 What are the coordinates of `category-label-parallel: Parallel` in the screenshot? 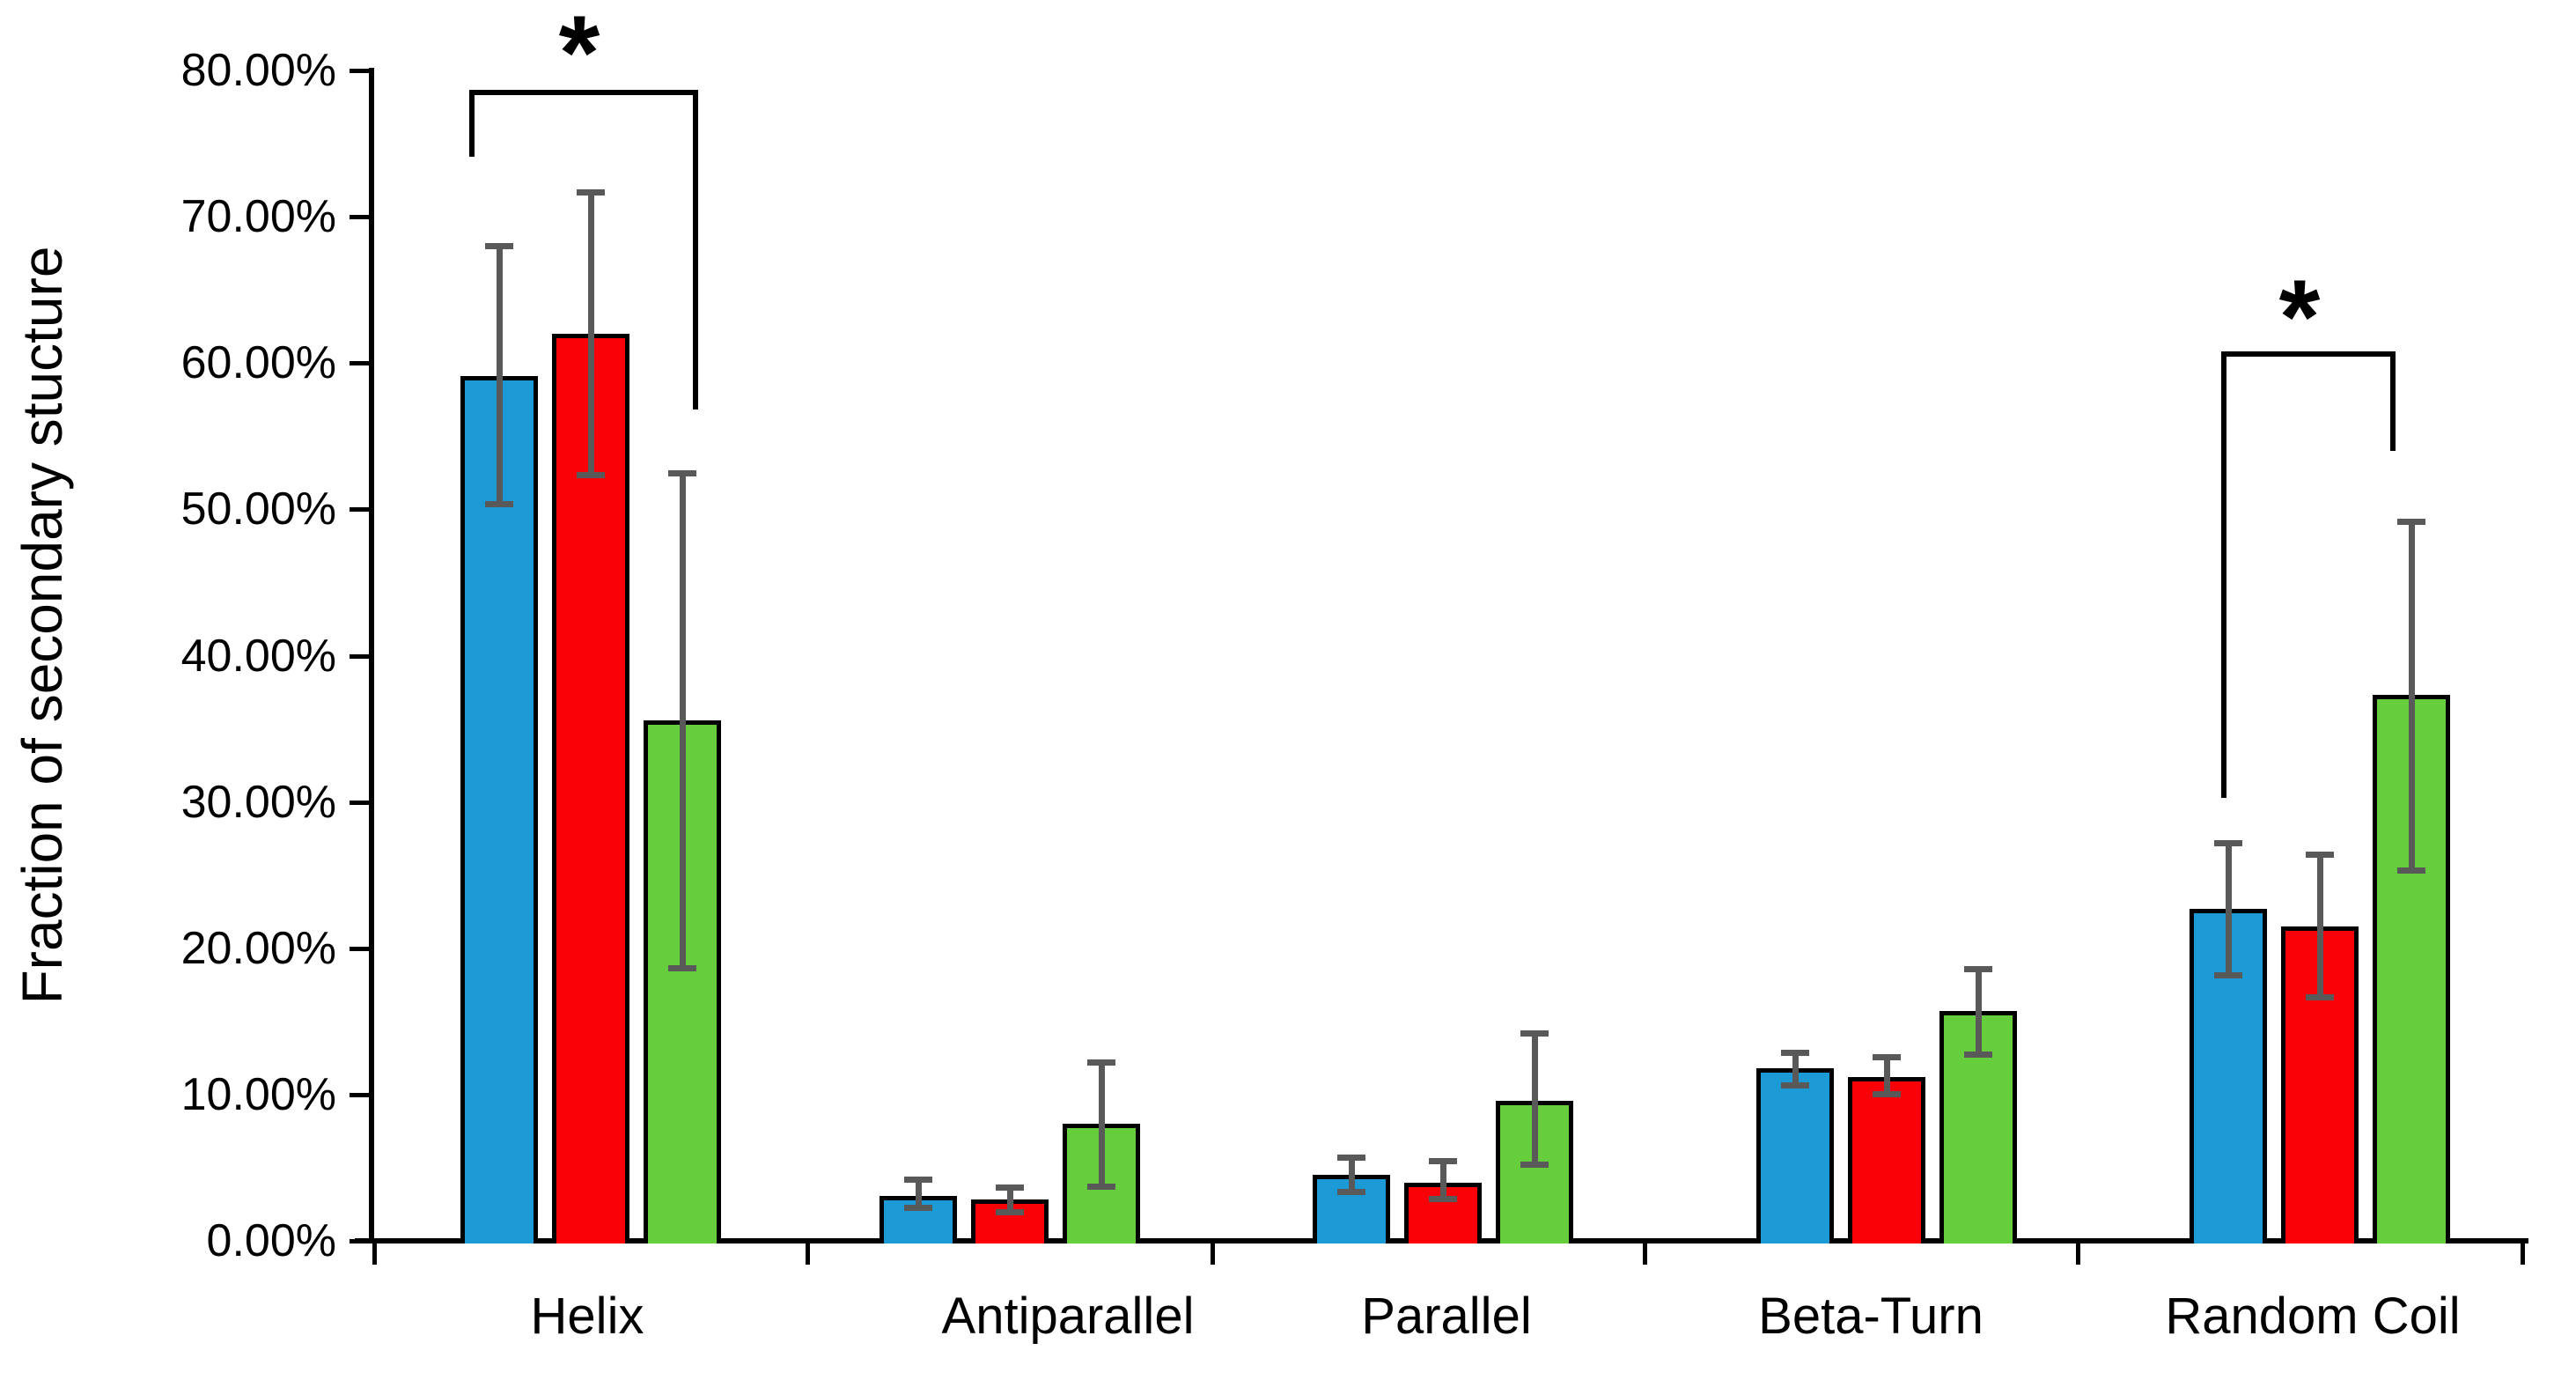 It's located at (1446, 1317).